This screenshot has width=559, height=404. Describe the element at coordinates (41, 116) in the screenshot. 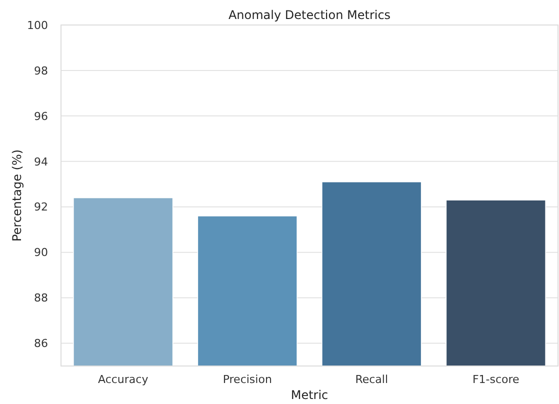

I see `y-tick-label: 96` at that location.